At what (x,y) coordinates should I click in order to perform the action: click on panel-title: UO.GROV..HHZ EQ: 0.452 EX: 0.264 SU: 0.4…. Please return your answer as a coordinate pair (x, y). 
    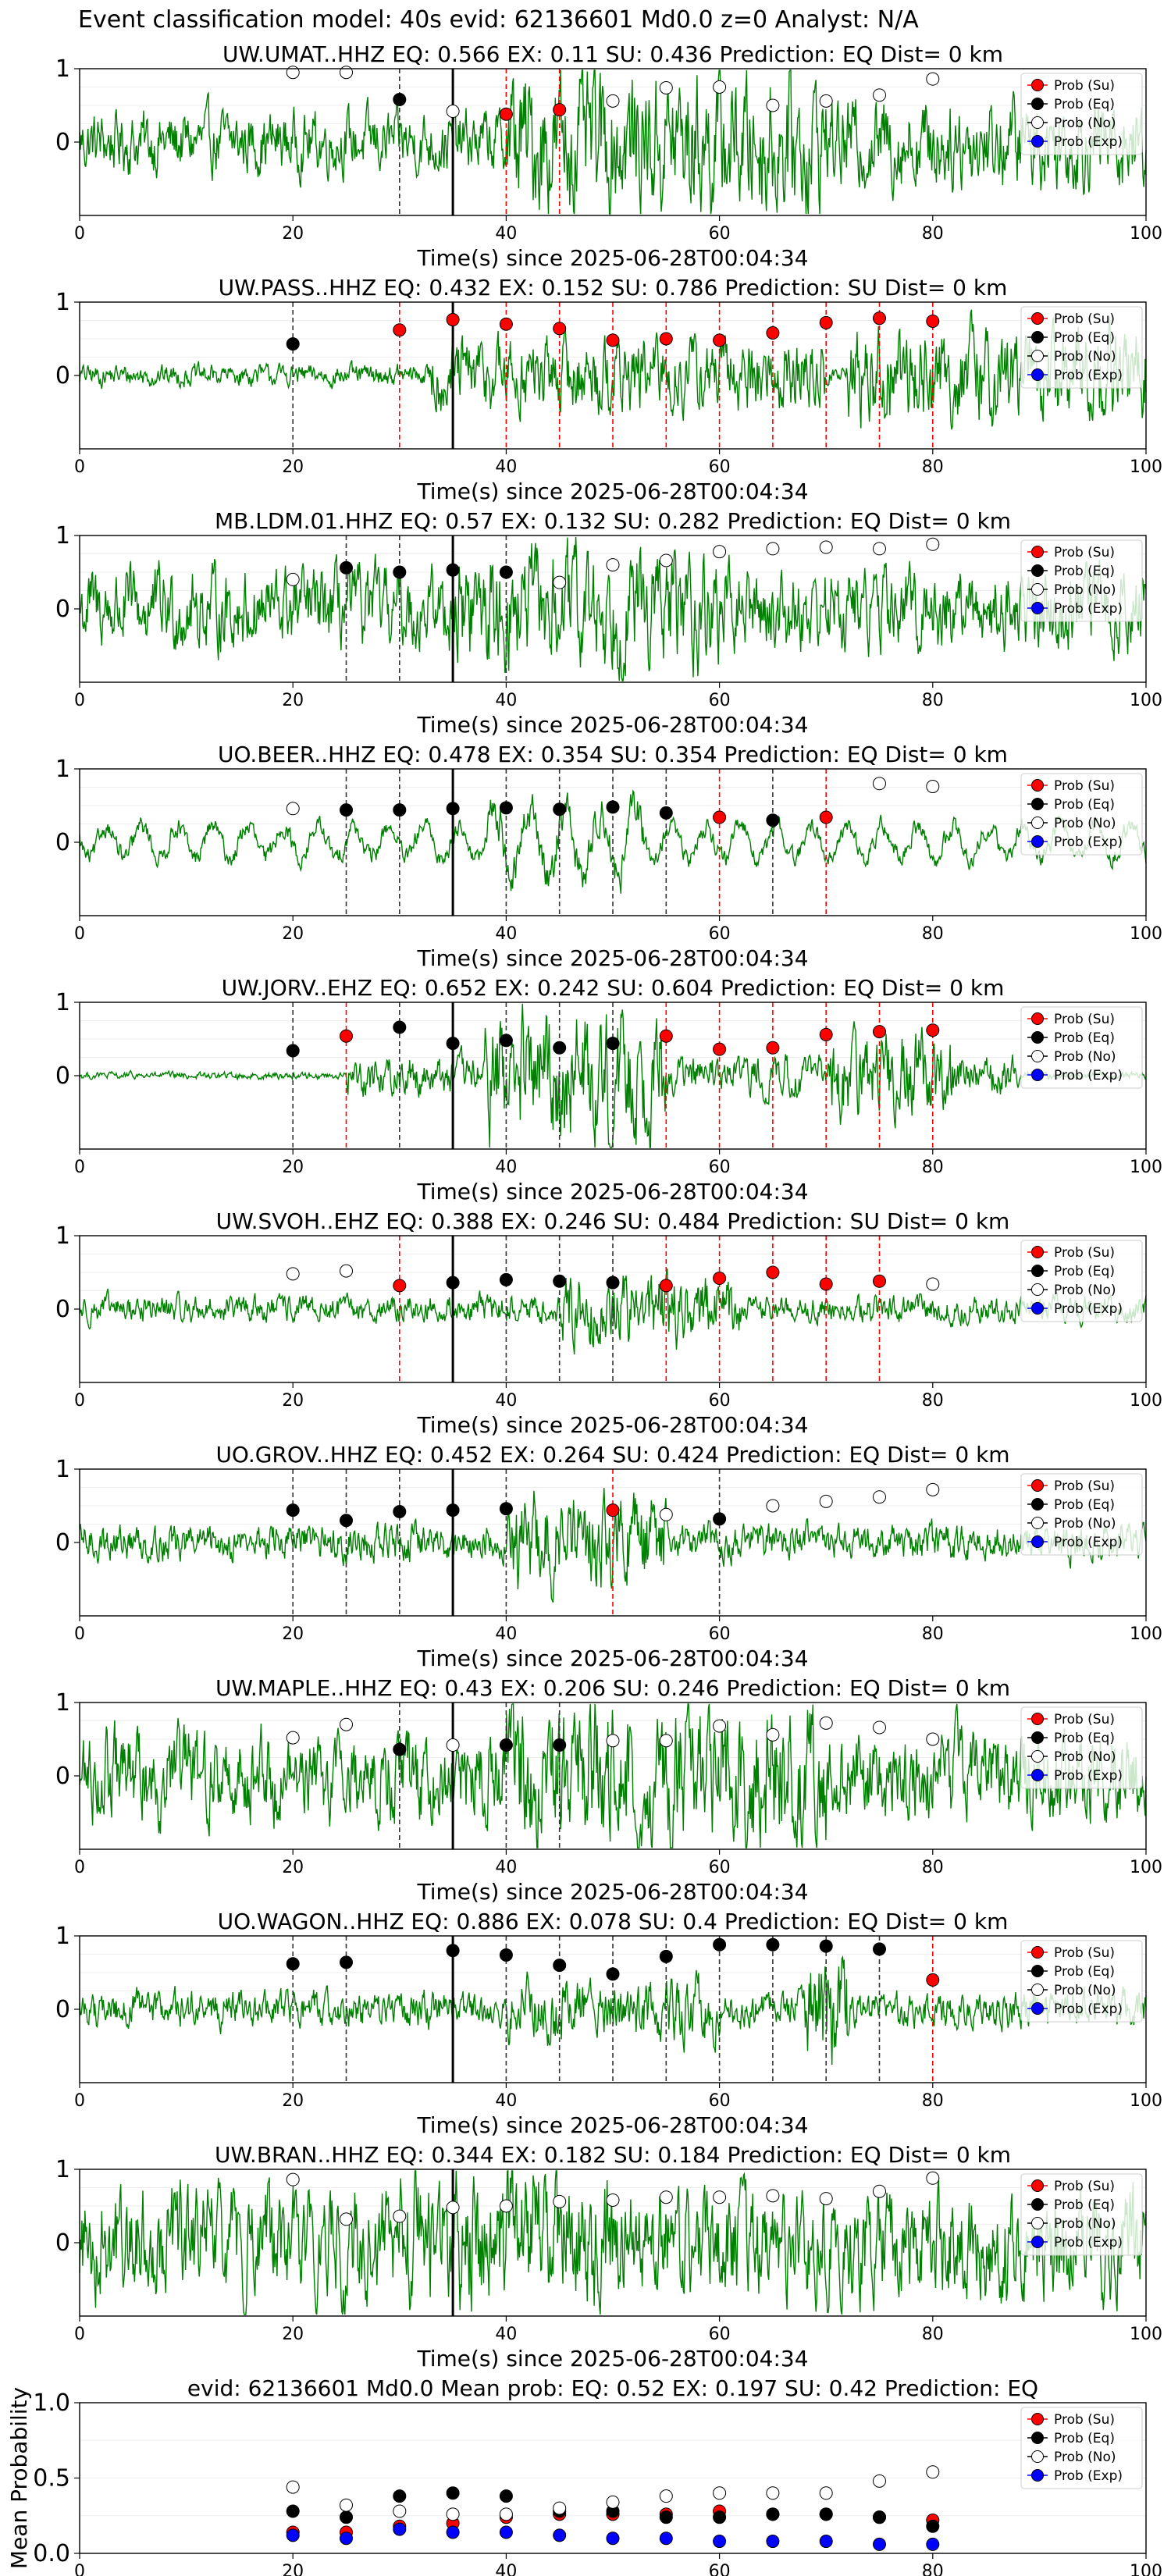
    Looking at the image, I should click on (612, 1455).